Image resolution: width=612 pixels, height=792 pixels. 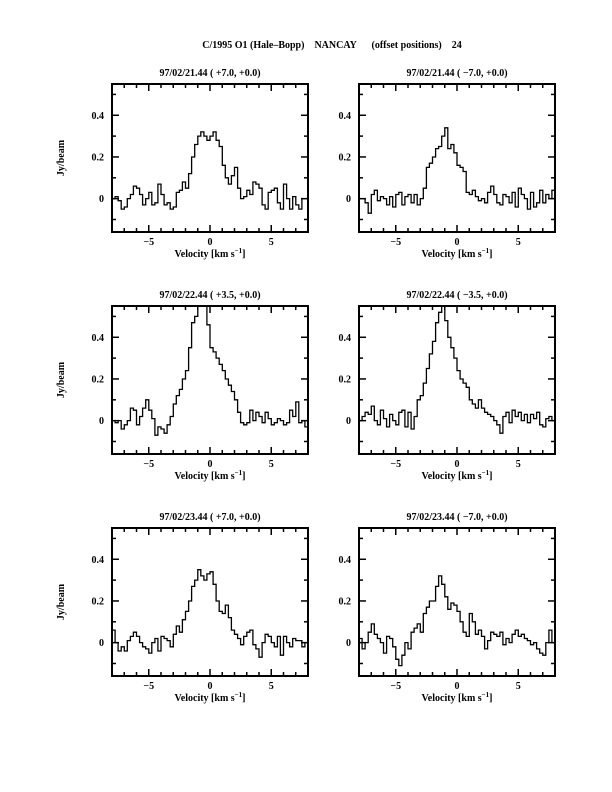 What do you see at coordinates (209, 295) in the screenshot?
I see `panel-title: 97/02/22.44 ( +3.5, +0.0)` at bounding box center [209, 295].